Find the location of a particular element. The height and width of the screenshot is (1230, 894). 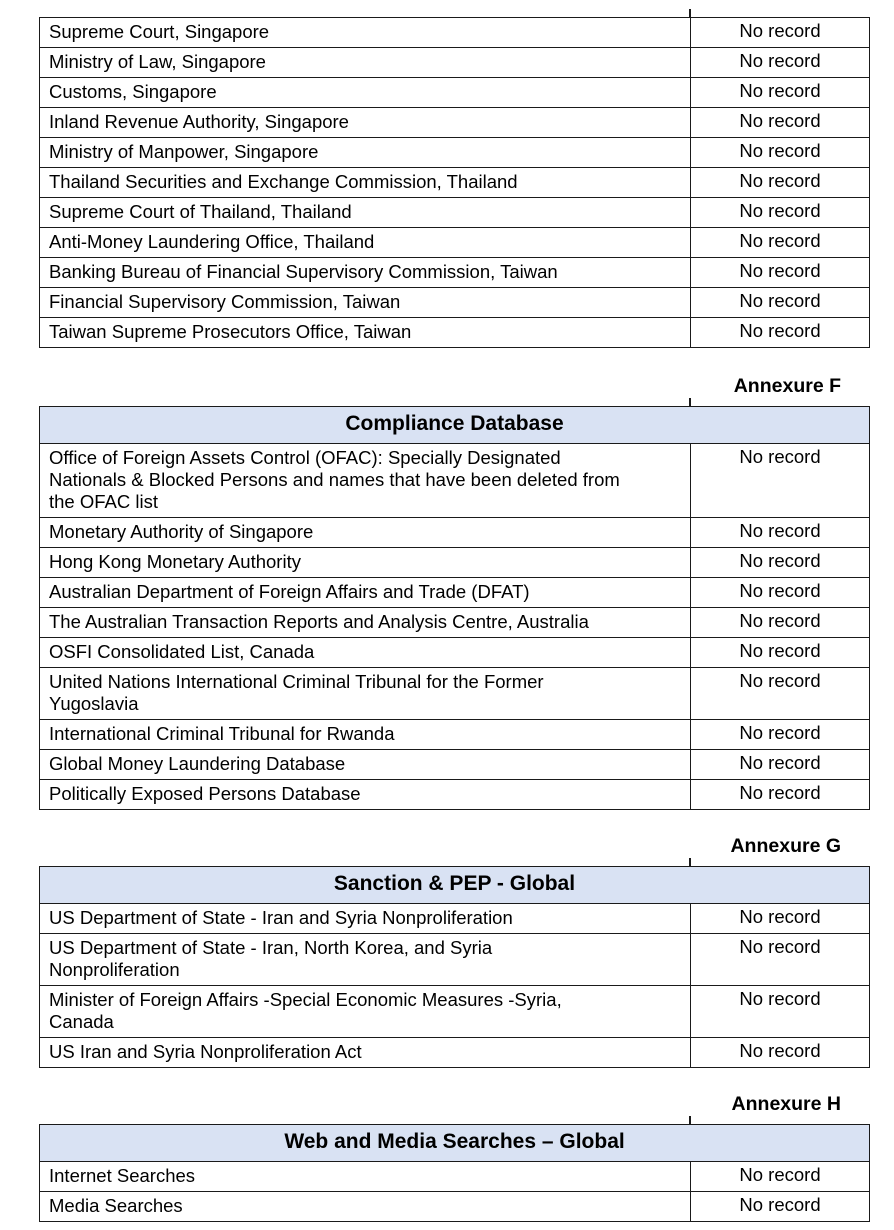

table-header-row: Web and Media Searches – Global is located at coordinates (454, 1143).